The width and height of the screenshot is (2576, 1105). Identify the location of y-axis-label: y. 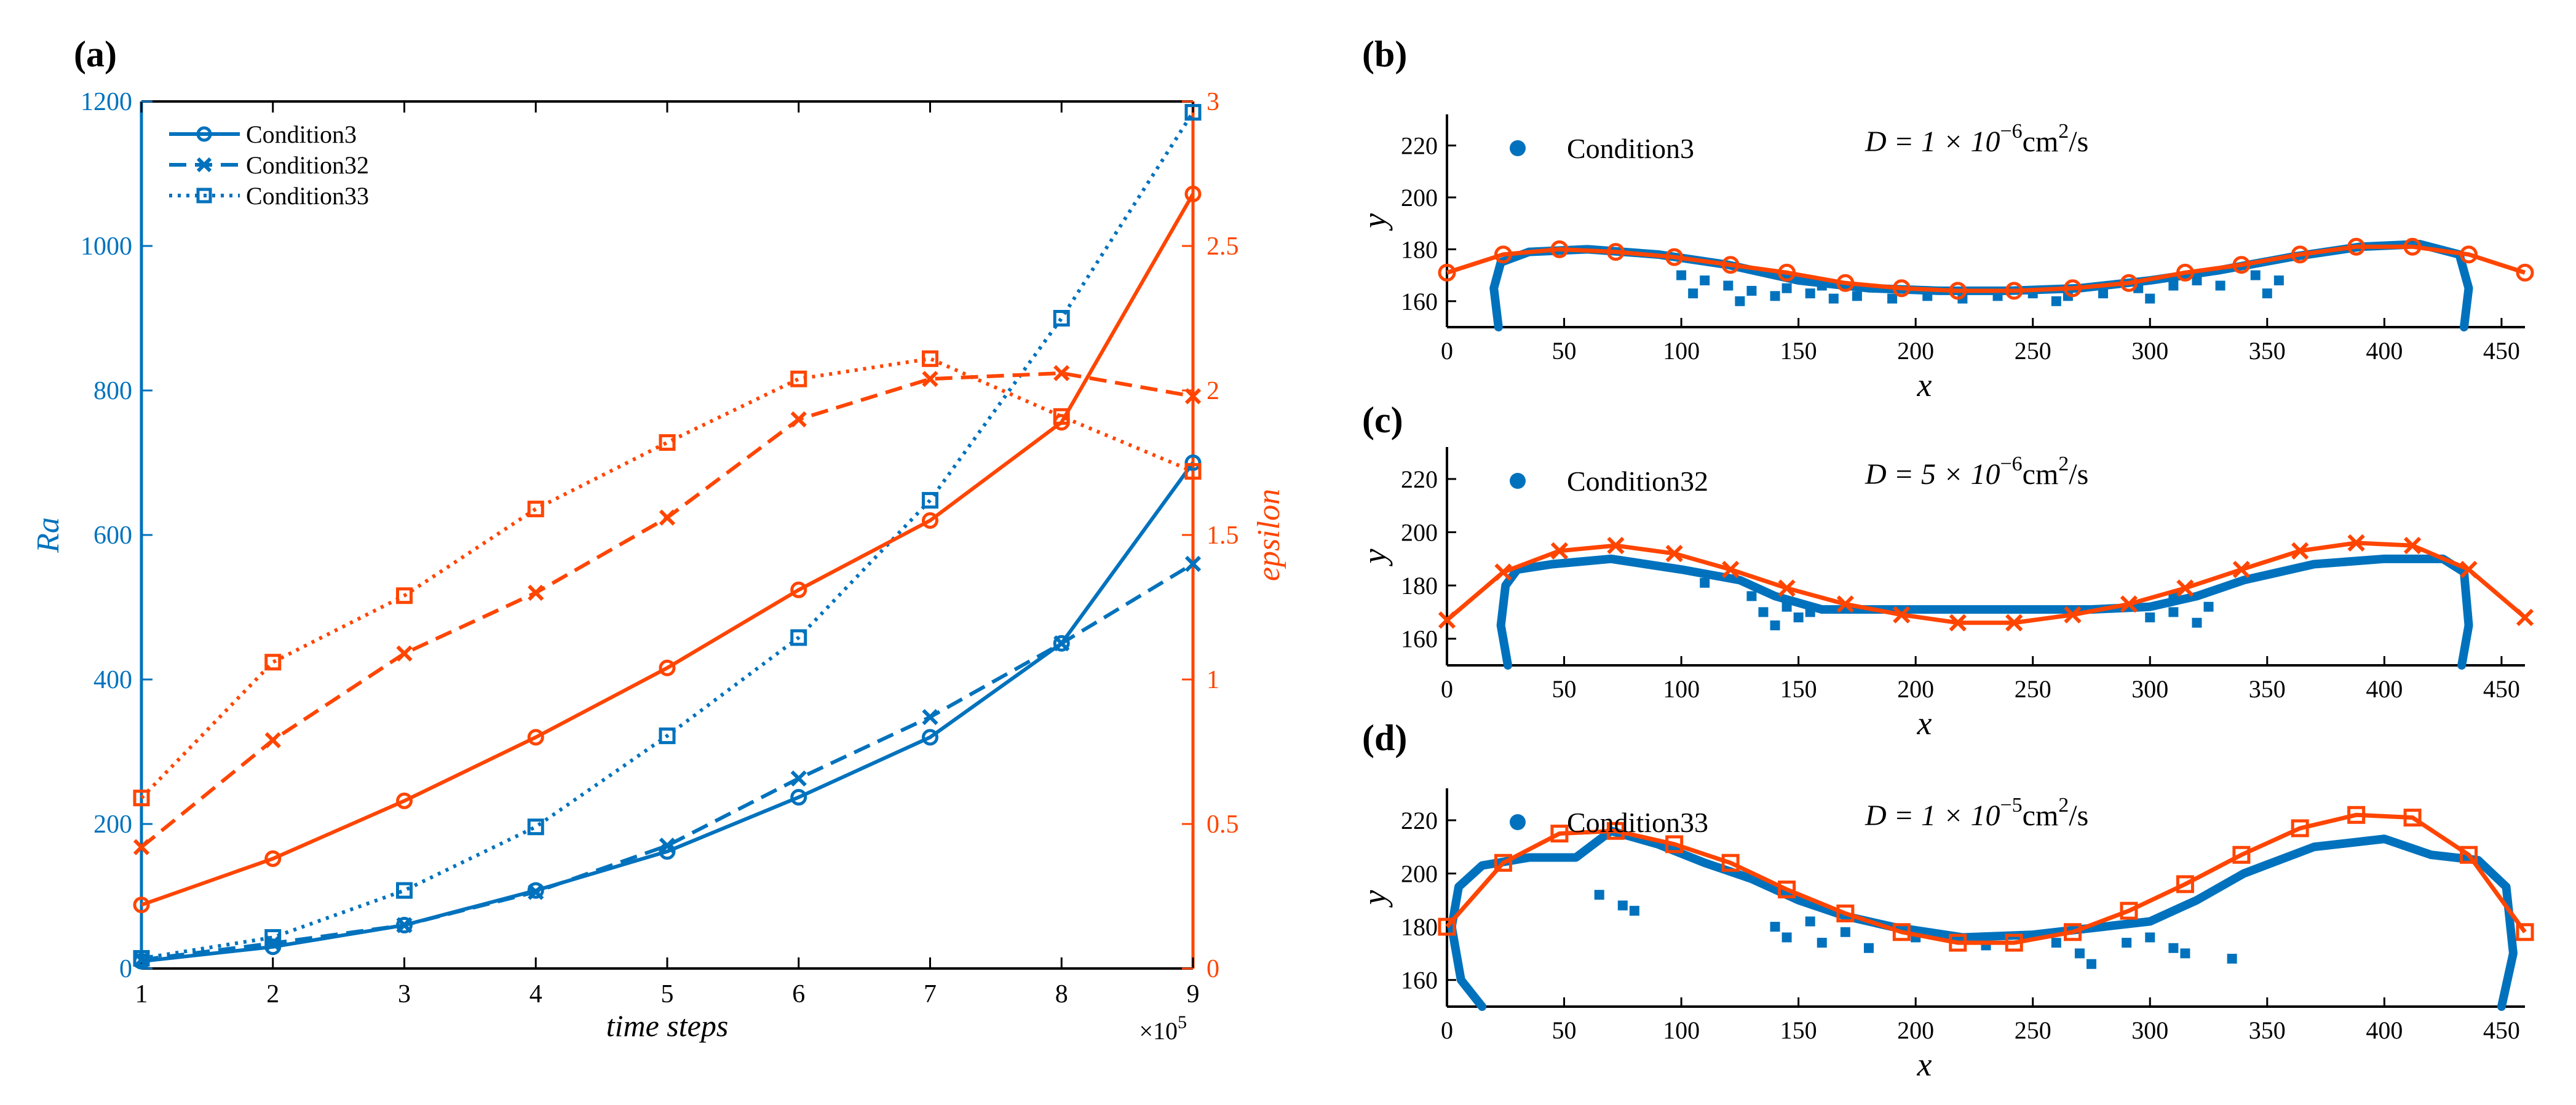
(1374, 557).